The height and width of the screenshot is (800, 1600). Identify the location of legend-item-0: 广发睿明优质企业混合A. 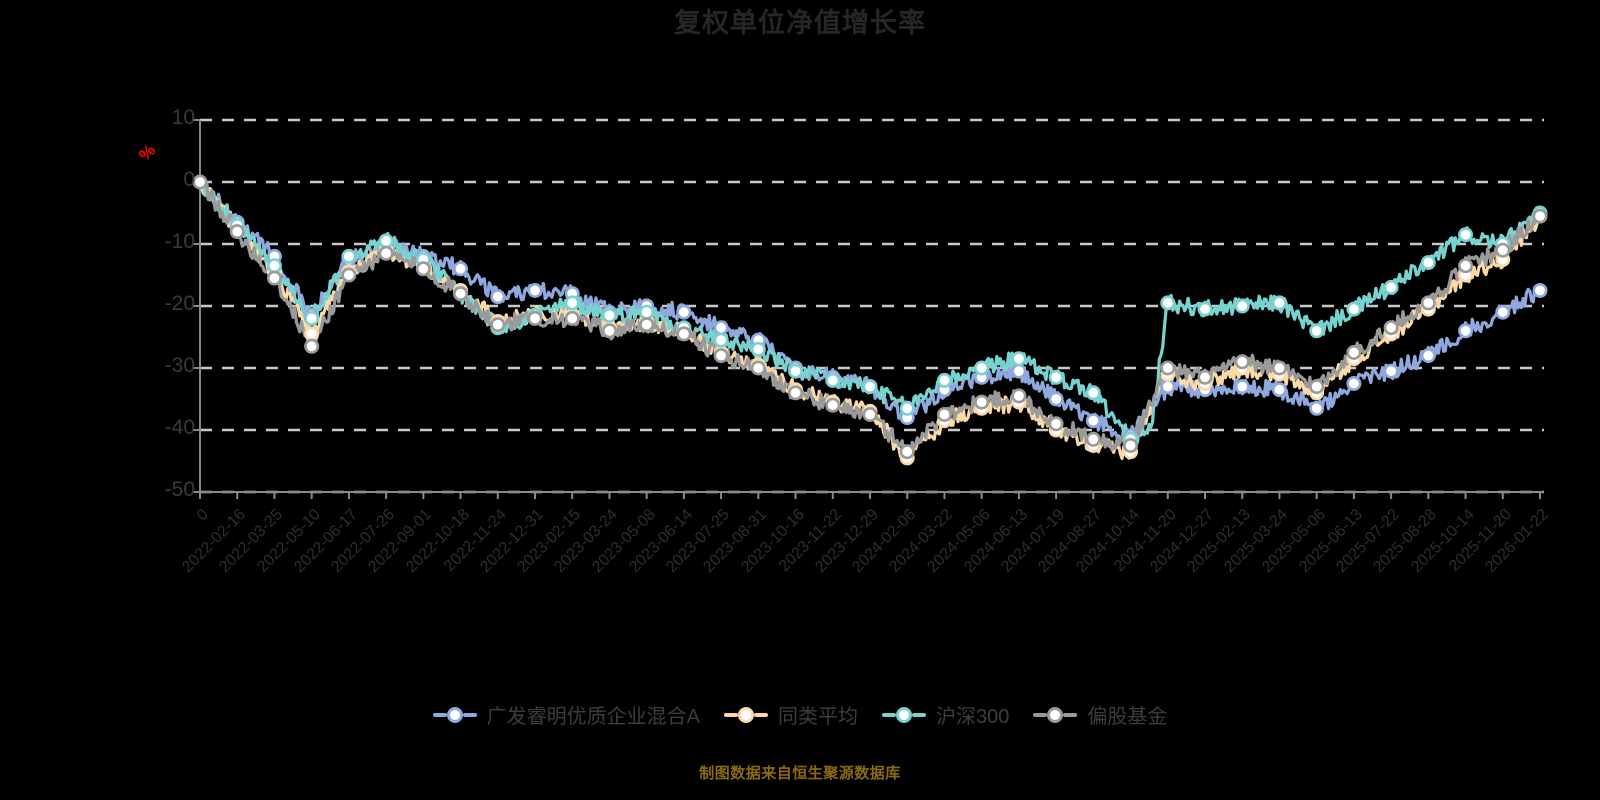
(566, 714).